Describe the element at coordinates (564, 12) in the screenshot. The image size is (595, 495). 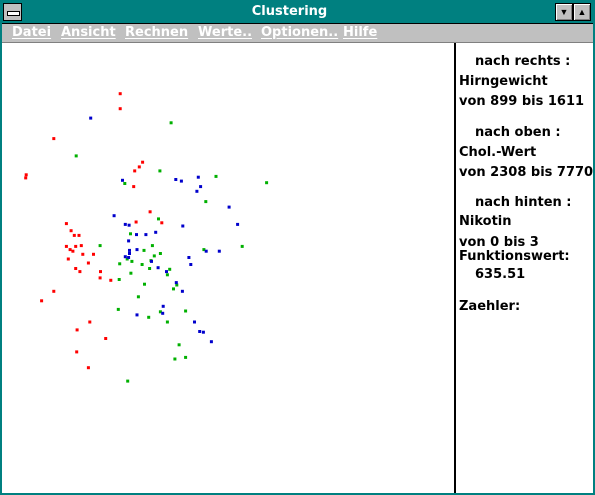
I see `minimize-button: ▼` at that location.